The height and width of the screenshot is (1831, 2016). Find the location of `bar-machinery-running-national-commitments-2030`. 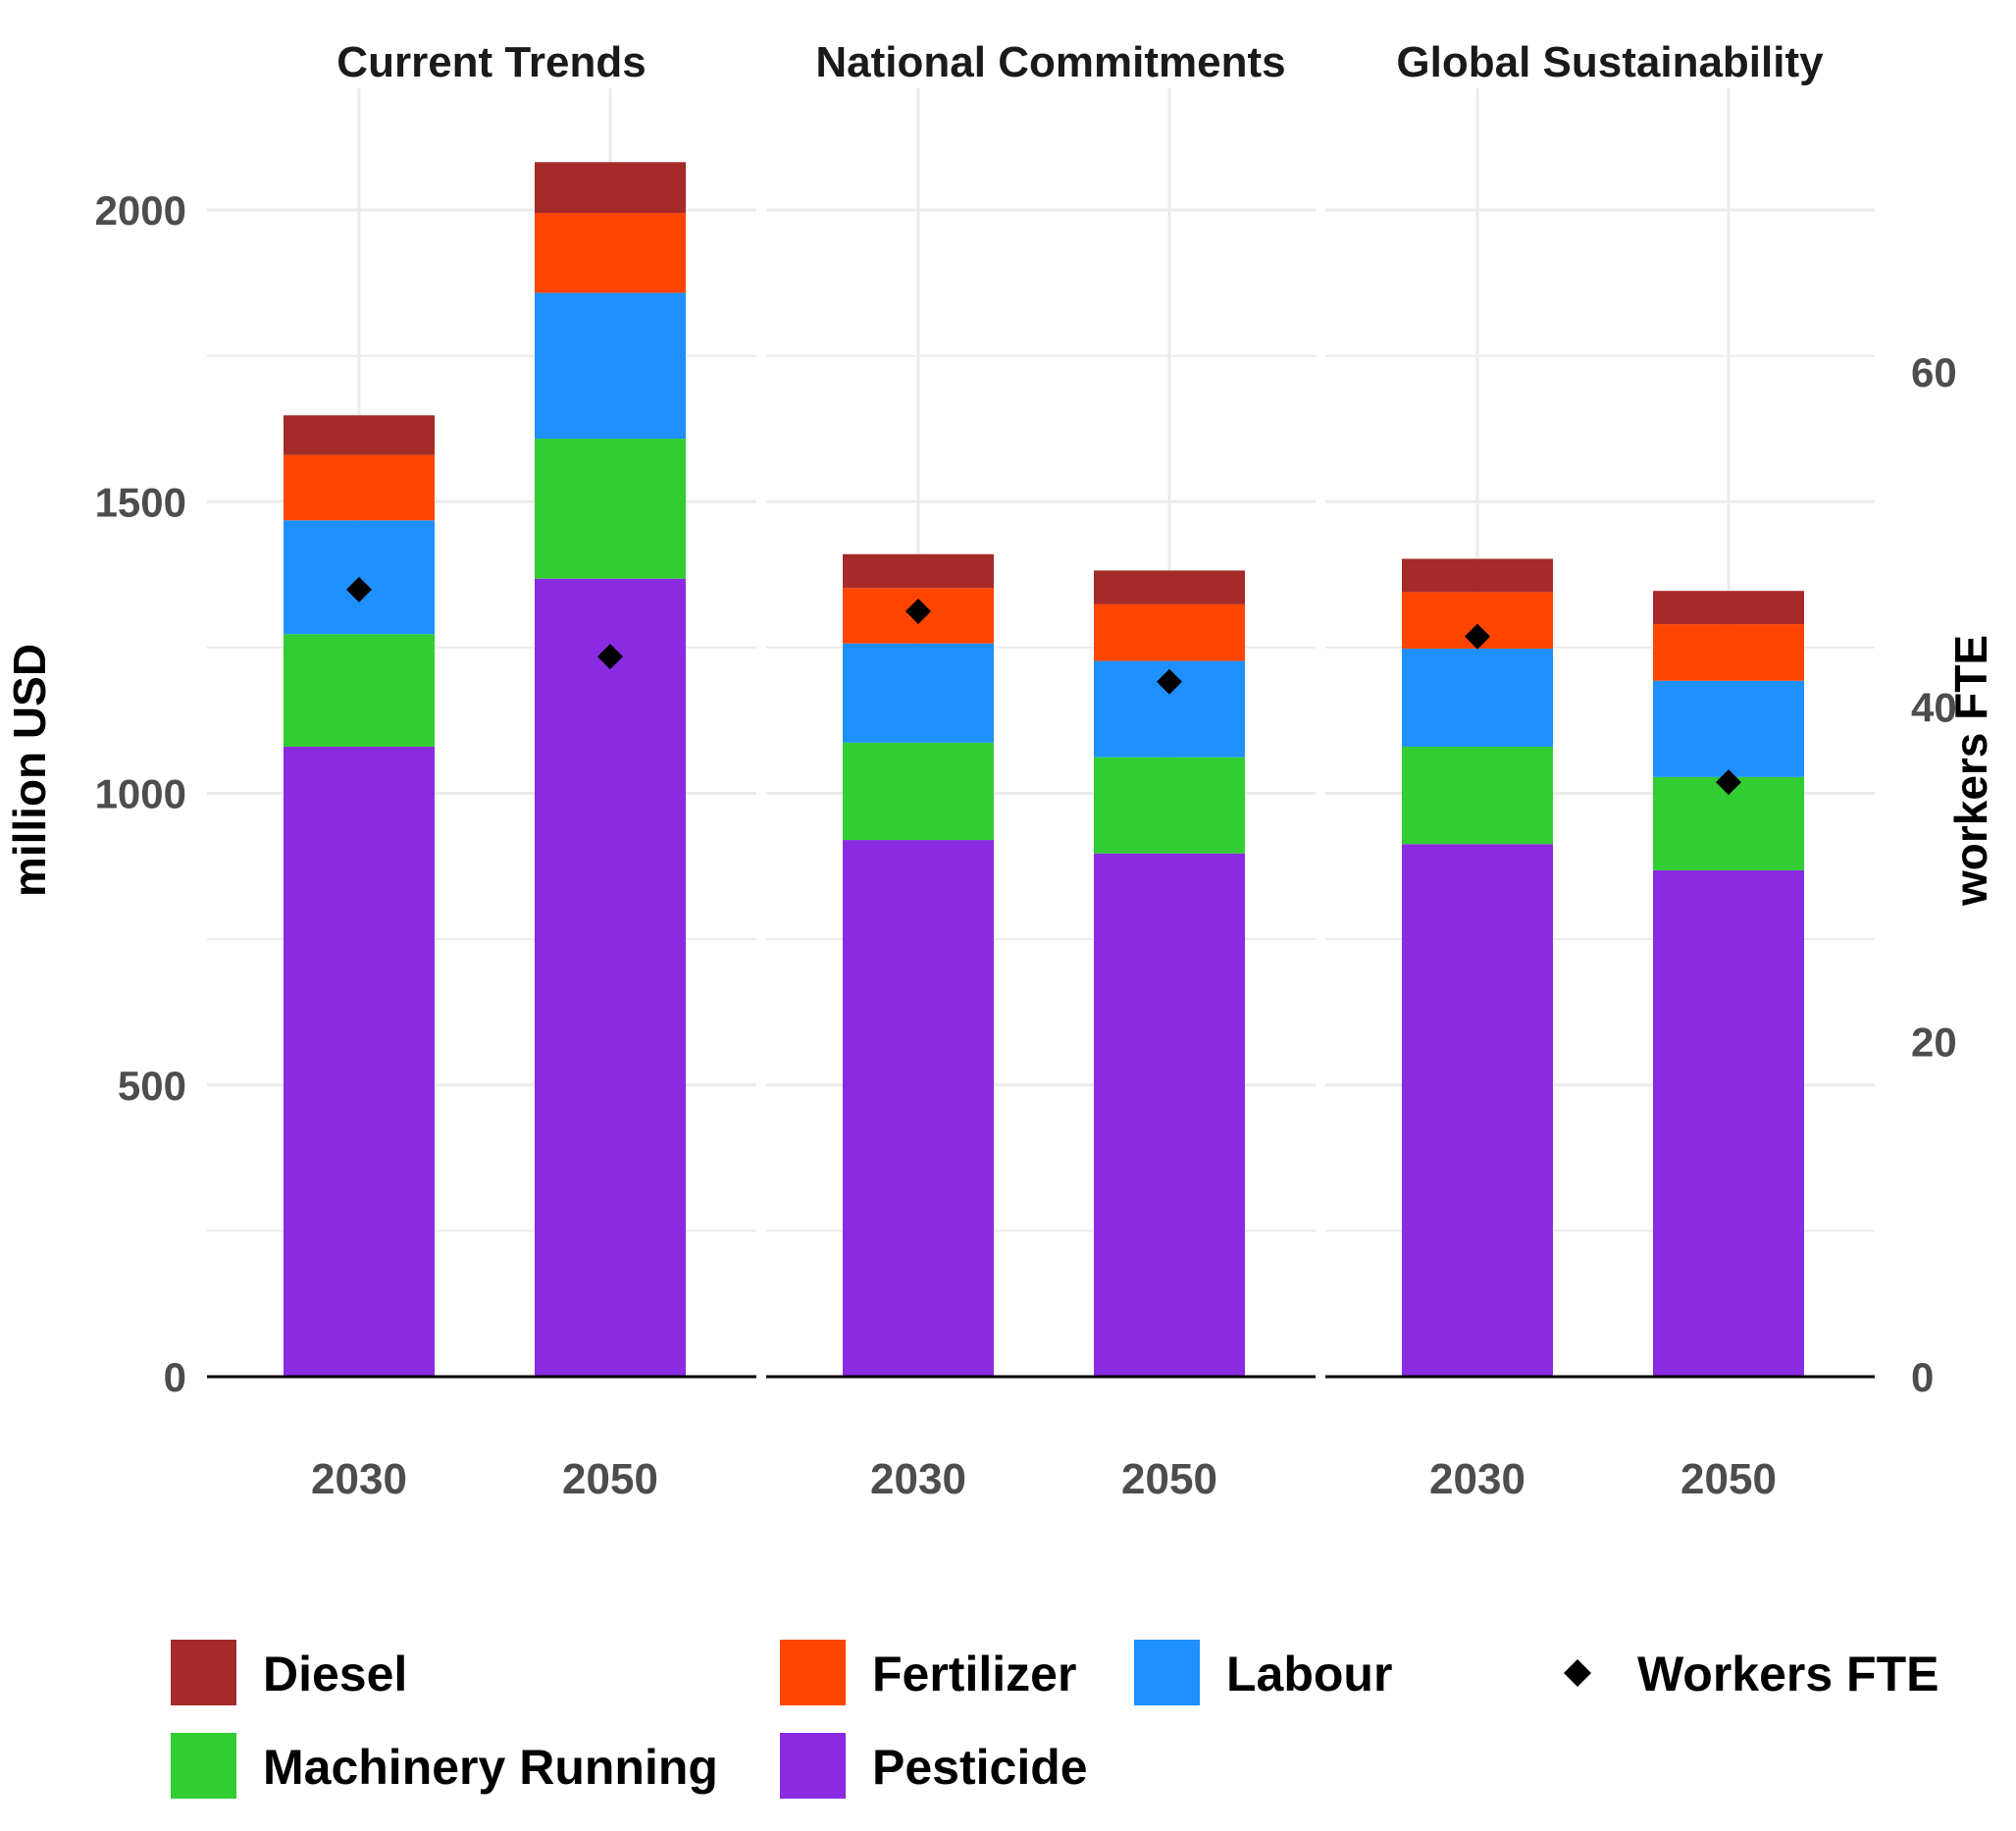

bar-machinery-running-national-commitments-2030 is located at coordinates (919, 791).